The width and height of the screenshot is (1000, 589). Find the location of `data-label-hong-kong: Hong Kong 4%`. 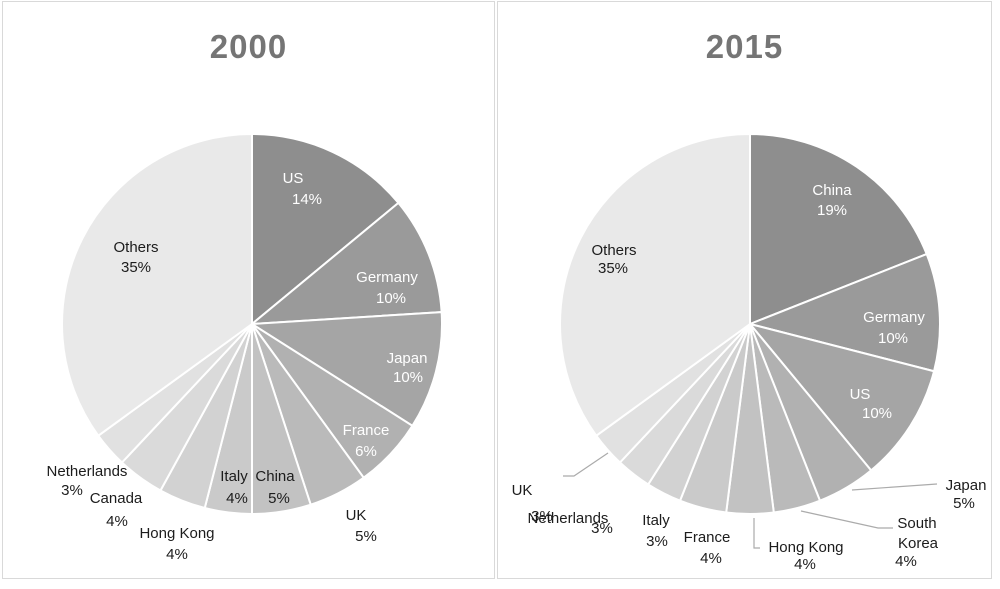

data-label-hong-kong: Hong Kong 4% is located at coordinates (176, 544).